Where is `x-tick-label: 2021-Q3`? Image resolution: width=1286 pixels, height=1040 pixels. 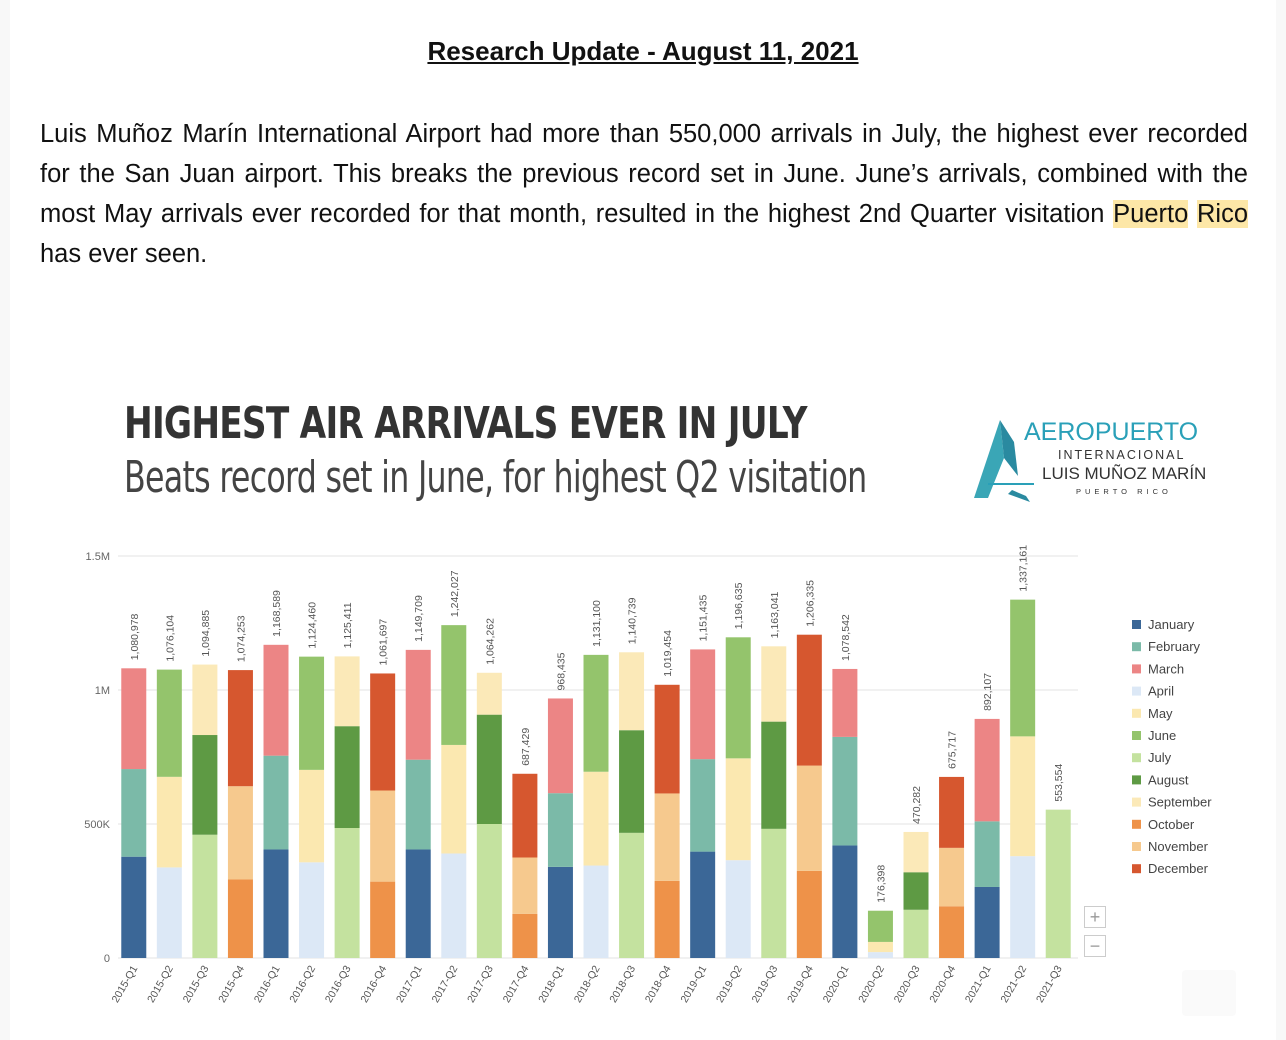
x-tick-label: 2021-Q3 is located at coordinates (1049, 984).